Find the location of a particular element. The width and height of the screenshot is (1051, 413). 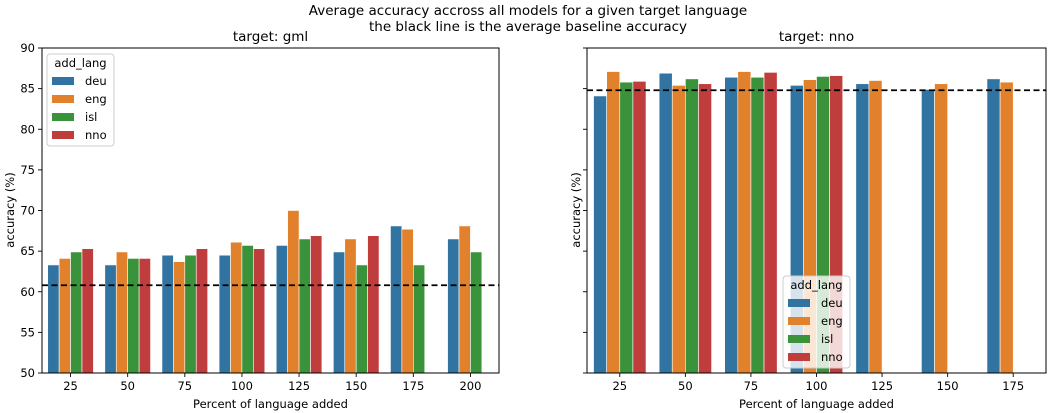

y-tick-label-gml-70: 70 is located at coordinates (27, 211).